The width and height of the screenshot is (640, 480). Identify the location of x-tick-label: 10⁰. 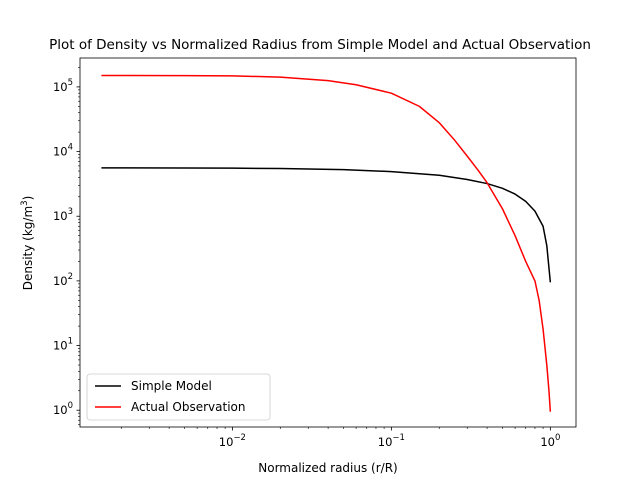
(550, 441).